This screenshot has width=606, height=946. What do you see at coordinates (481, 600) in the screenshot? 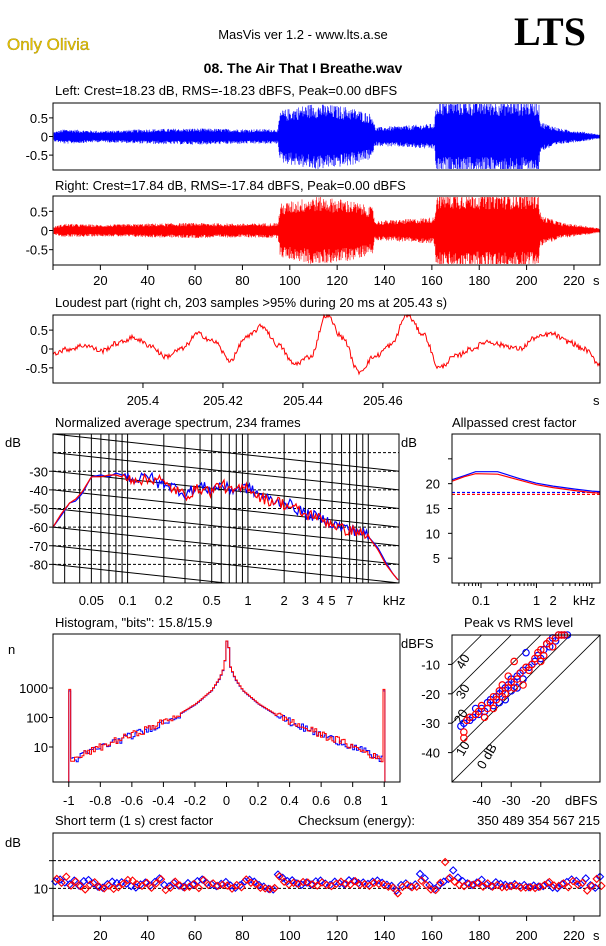
I see `allpassed-xtick-label: 0.1` at bounding box center [481, 600].